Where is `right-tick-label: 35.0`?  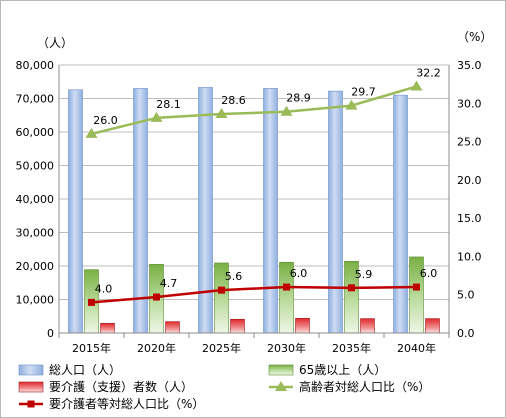 right-tick-label: 35.0 is located at coordinates (469, 65).